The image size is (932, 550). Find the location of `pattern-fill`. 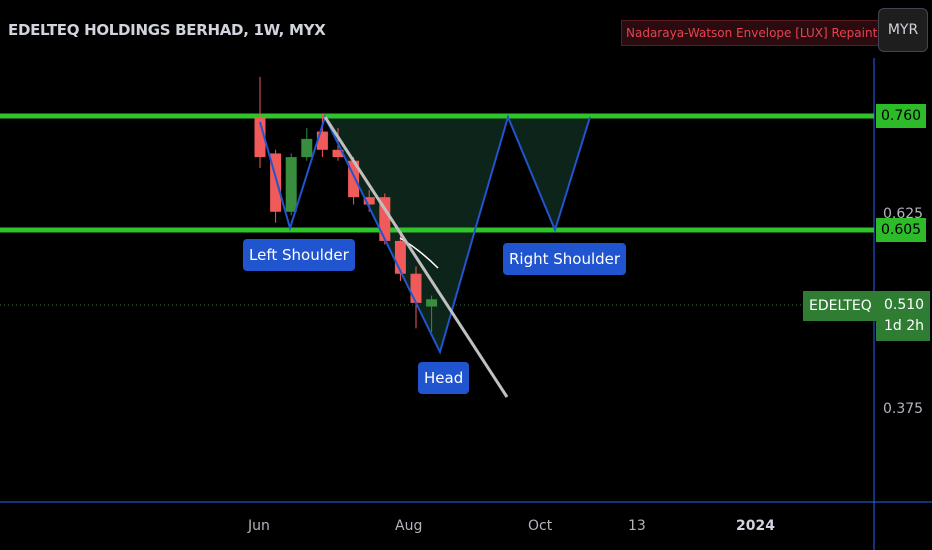

pattern-fill is located at coordinates (457, 234).